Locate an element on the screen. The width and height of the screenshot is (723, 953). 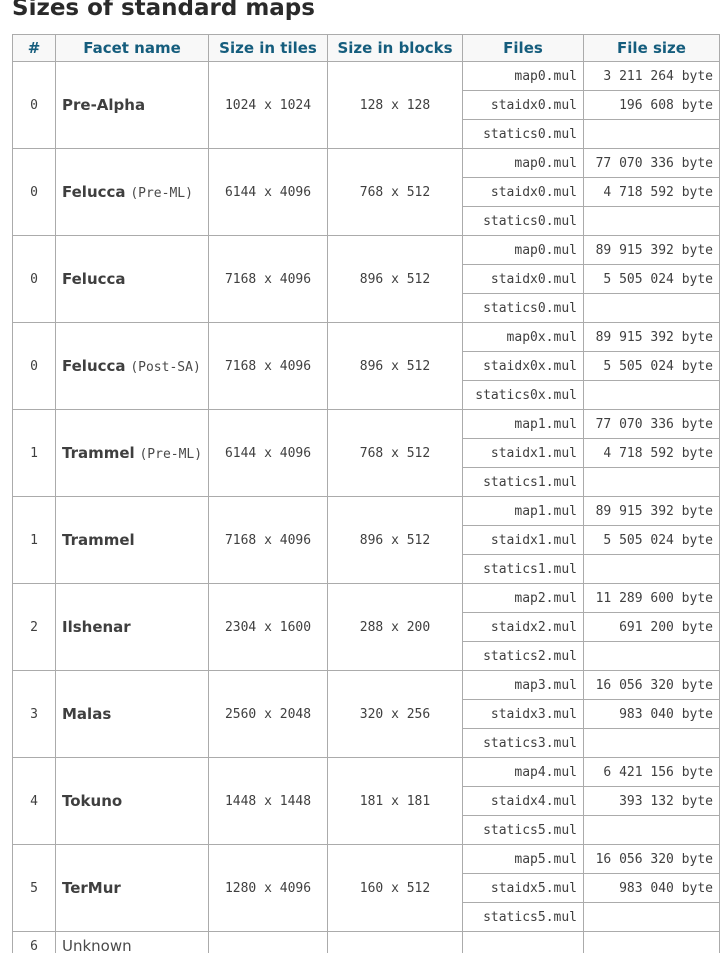
size-in-blocks-cell is located at coordinates (395, 942).